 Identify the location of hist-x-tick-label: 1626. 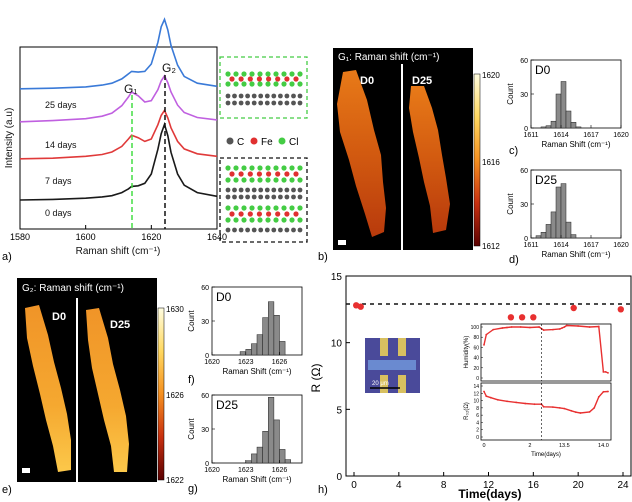
(280, 470).